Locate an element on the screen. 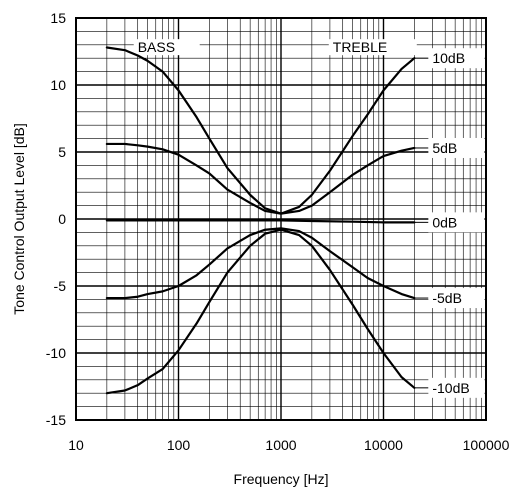 This screenshot has width=516, height=492. series-label-2: 0dB is located at coordinates (444, 222).